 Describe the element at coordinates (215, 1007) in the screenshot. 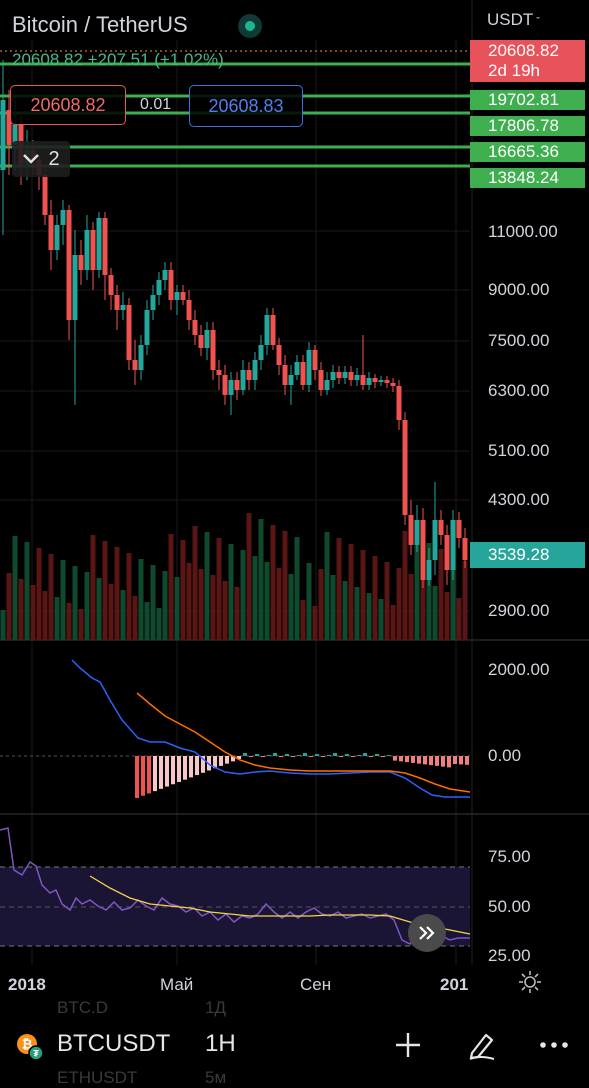

I see `ghost-watchlist-interval: 1Д` at that location.